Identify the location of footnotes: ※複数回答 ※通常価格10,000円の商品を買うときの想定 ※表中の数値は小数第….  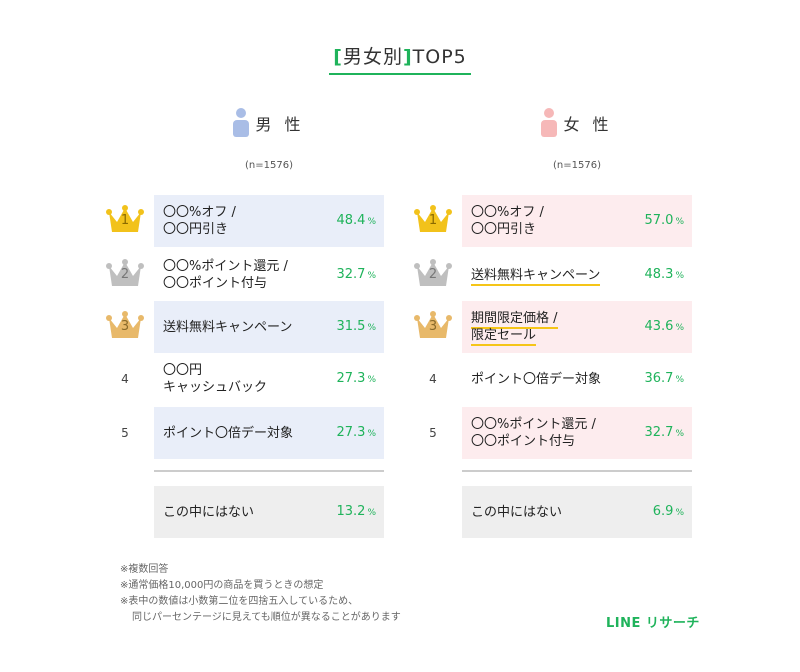
(260, 594).